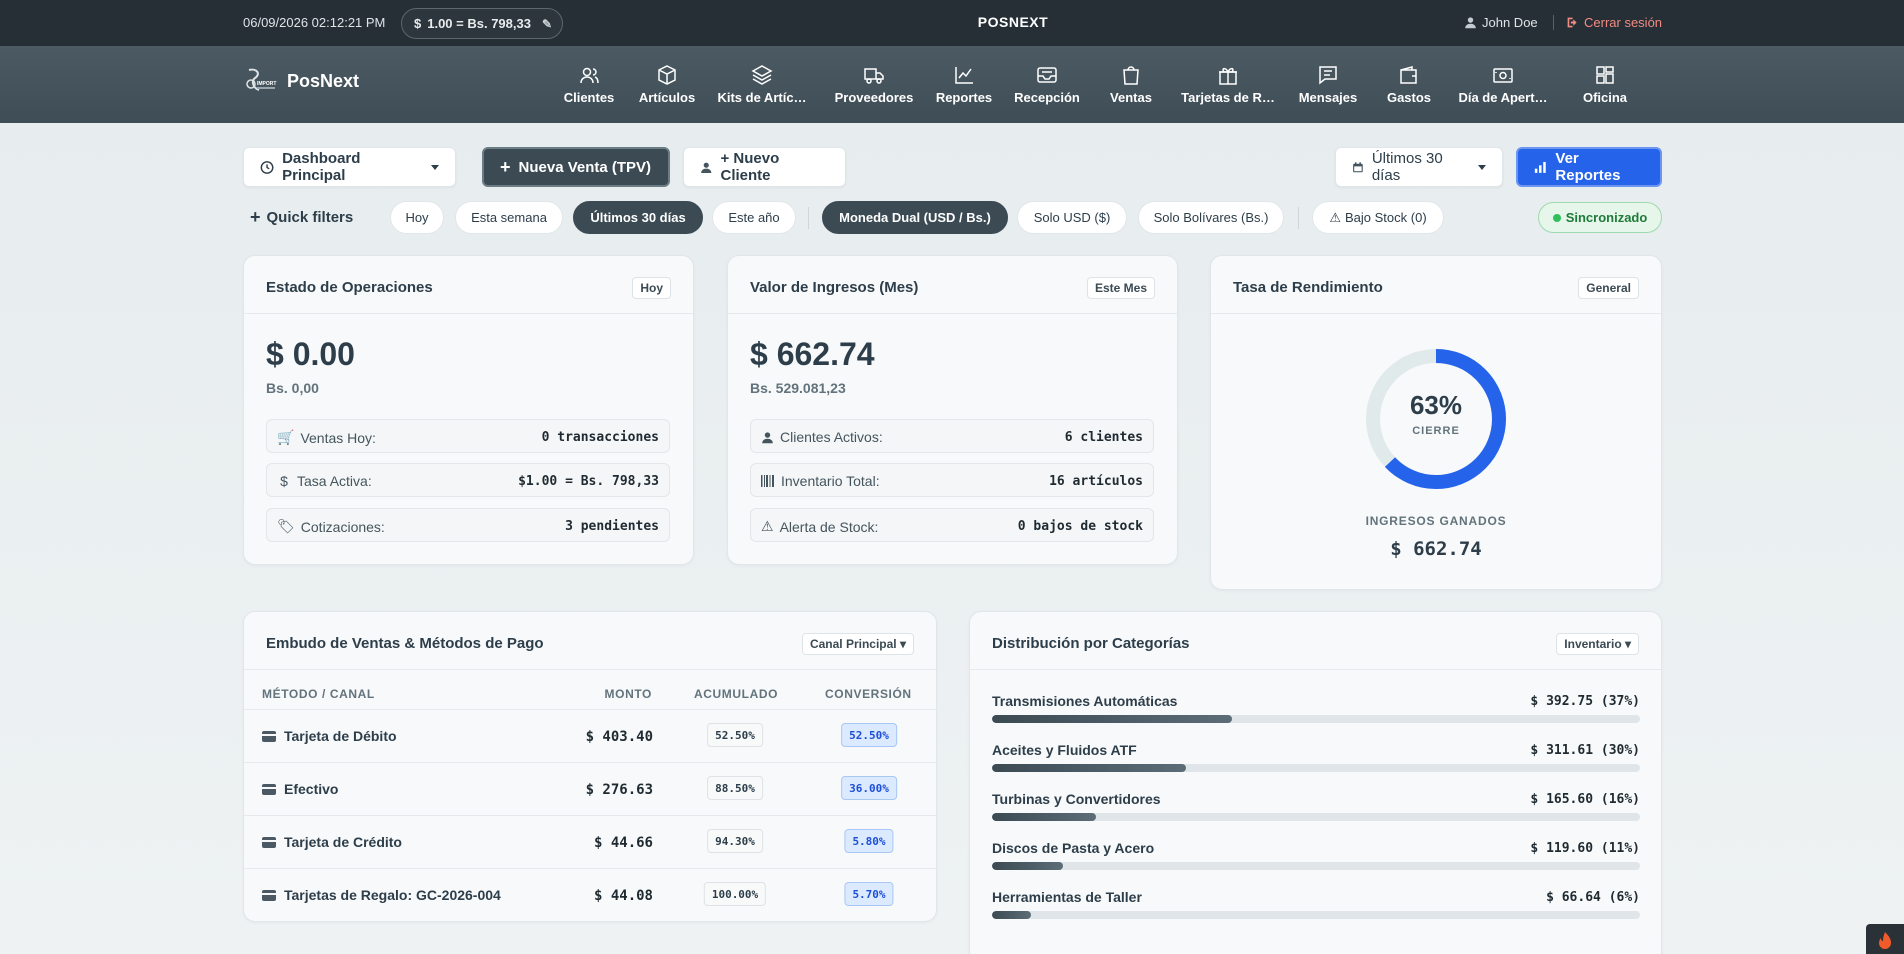 The image size is (1904, 954). I want to click on sync-status-label: Sincronizado, so click(1606, 217).